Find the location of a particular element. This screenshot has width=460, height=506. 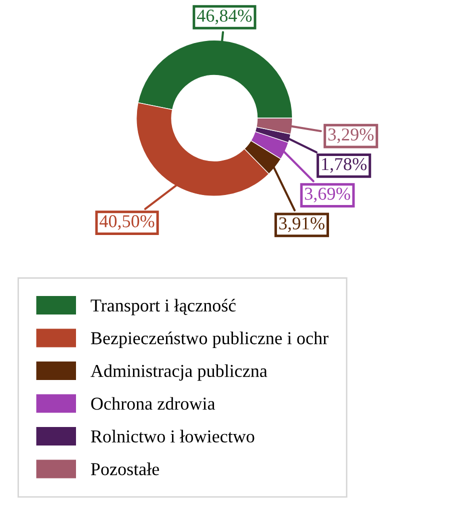

legend-label: Administracja publiczna is located at coordinates (179, 372).